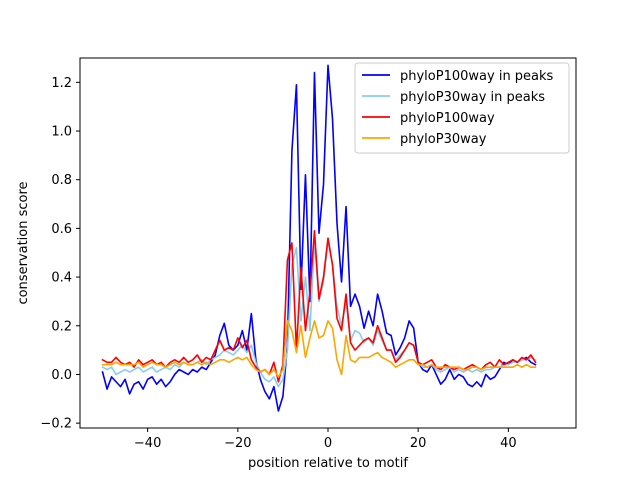  Describe the element at coordinates (23, 242) in the screenshot. I see `y-axis-label: conservation score` at that location.